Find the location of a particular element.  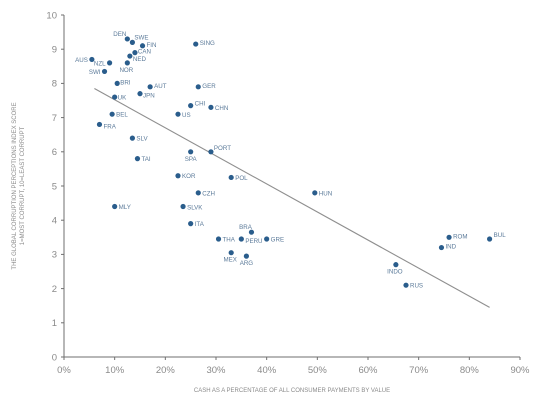

point-indo is located at coordinates (396, 265).